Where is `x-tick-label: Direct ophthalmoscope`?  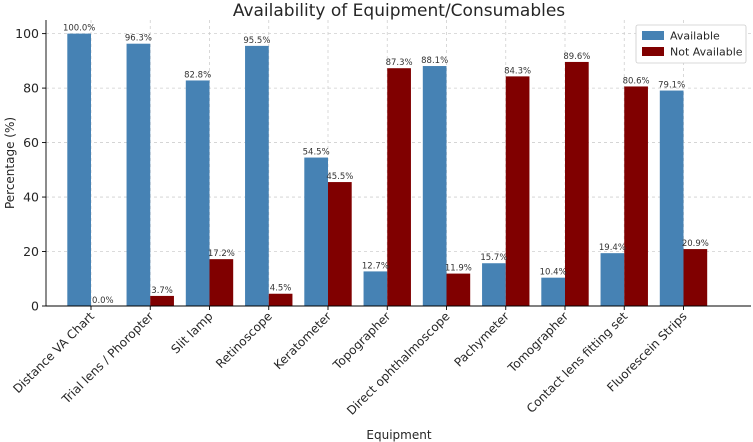
x-tick-label: Direct ophthalmoscope is located at coordinates (398, 363).